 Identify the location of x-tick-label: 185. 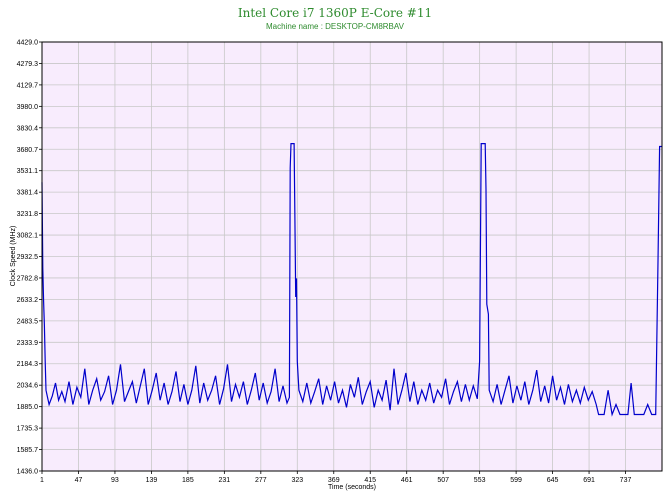
(188, 480).